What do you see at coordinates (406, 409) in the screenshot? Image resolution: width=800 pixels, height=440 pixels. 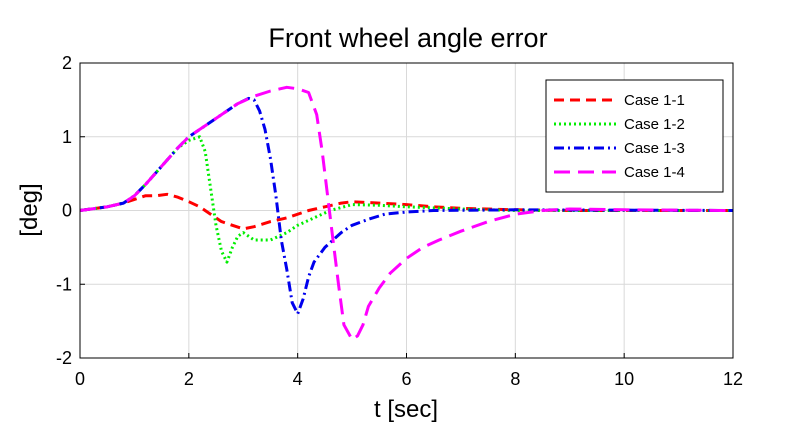 I see `x-axis-label: t [sec]` at bounding box center [406, 409].